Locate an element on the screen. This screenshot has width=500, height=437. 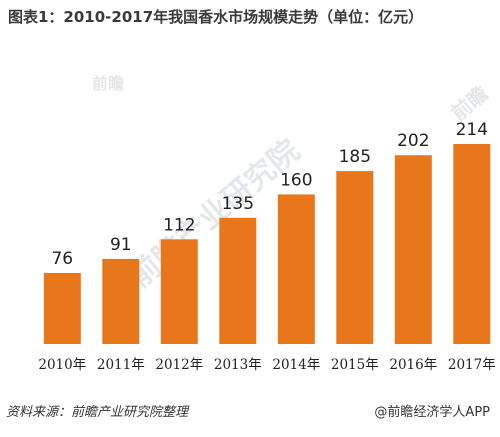
bar-2014年 is located at coordinates (296, 269).